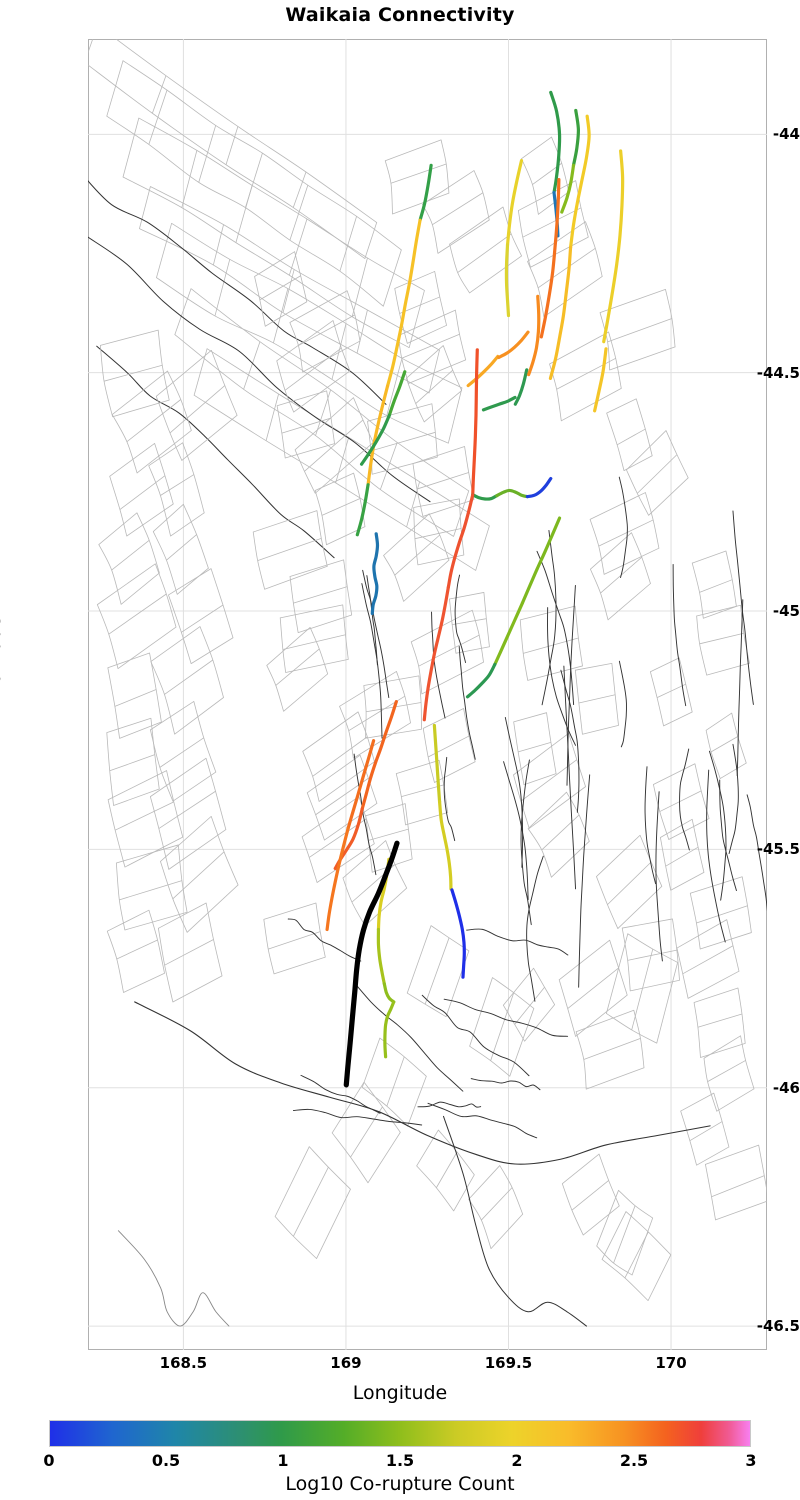  What do you see at coordinates (634, 1460) in the screenshot?
I see `colorbar-tick-label: 2.5` at bounding box center [634, 1460].